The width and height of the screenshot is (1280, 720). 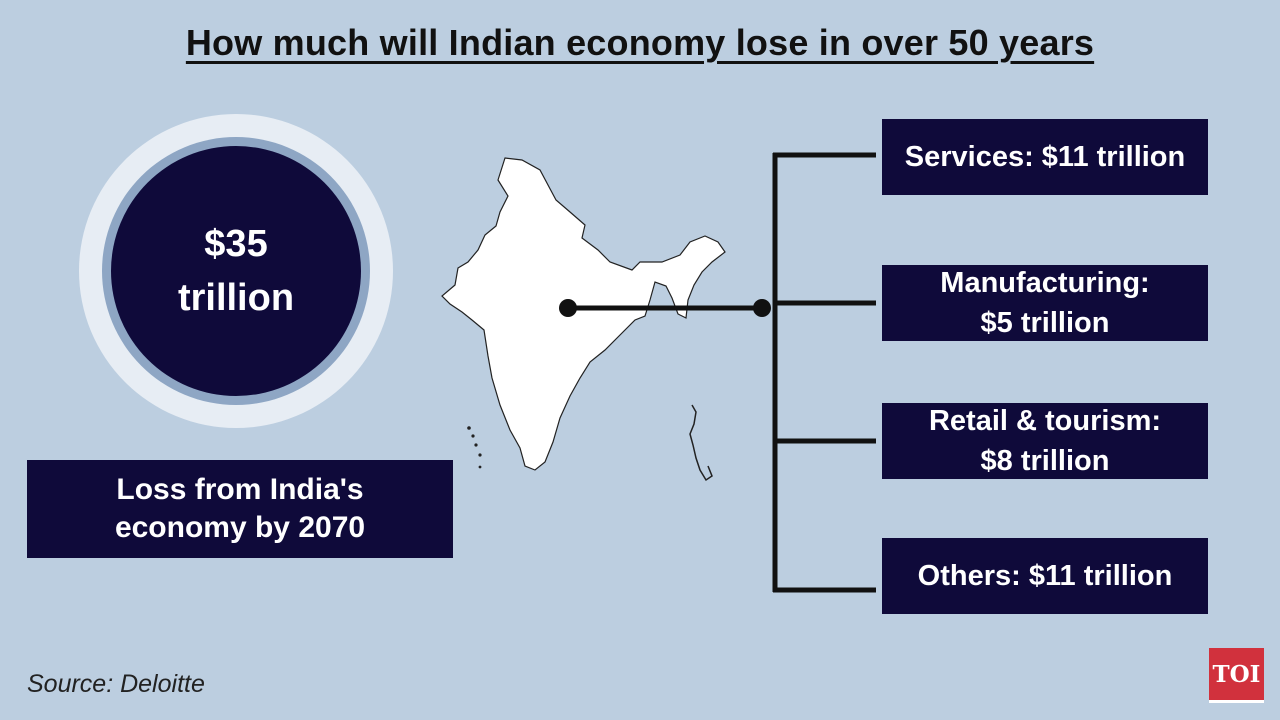 I want to click on sector-retail-line-2: $8 trillion, so click(x=1045, y=461).